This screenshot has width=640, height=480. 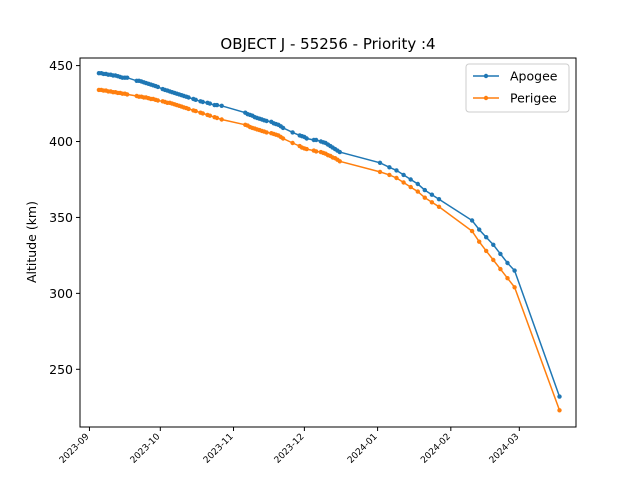 What do you see at coordinates (363, 449) in the screenshot?
I see `x-tick-label: 2024-01` at bounding box center [363, 449].